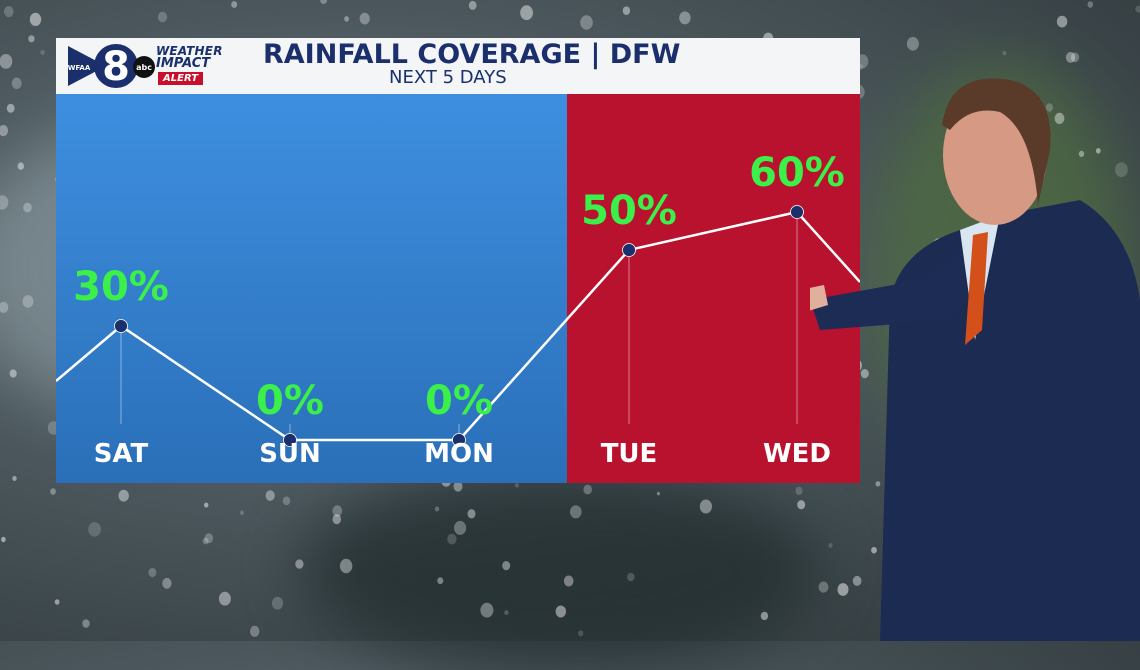 Image resolution: width=1140 pixels, height=670 pixels. I want to click on value-label: 30%, so click(121, 287).